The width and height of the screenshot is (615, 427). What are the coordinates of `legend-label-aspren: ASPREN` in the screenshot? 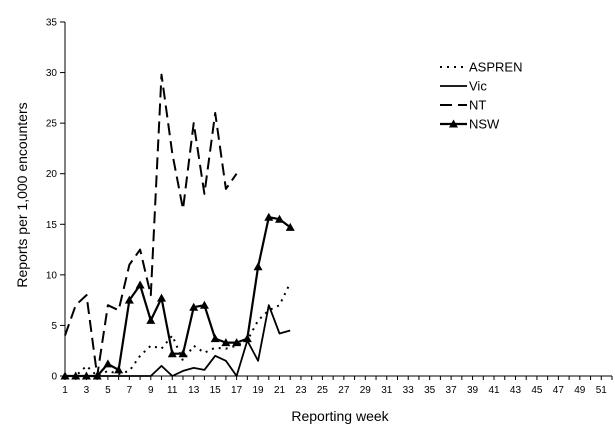 It's located at (495, 67).